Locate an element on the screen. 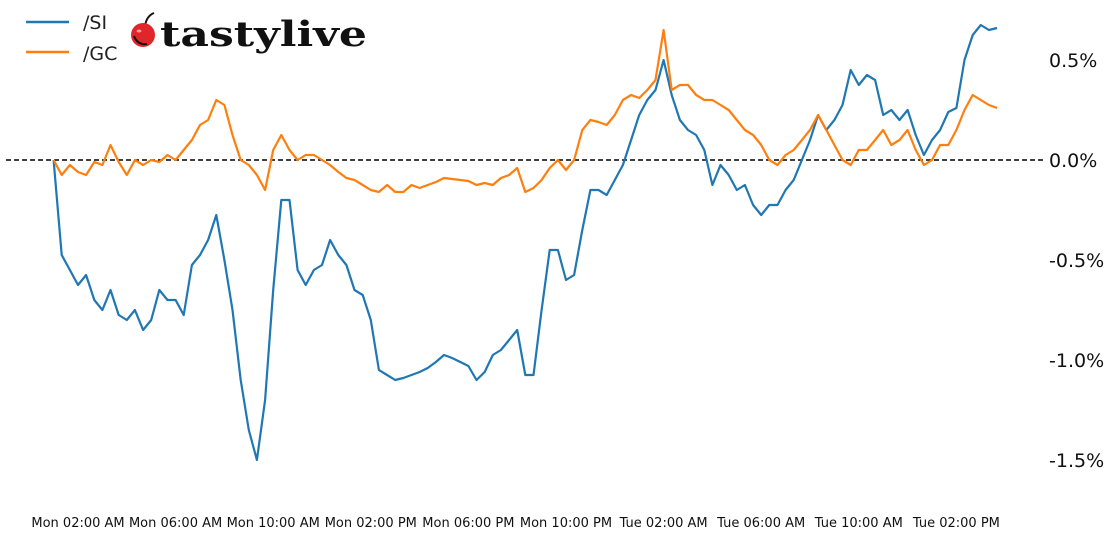  x-tick-label: Mon 10:00 PM is located at coordinates (566, 523).